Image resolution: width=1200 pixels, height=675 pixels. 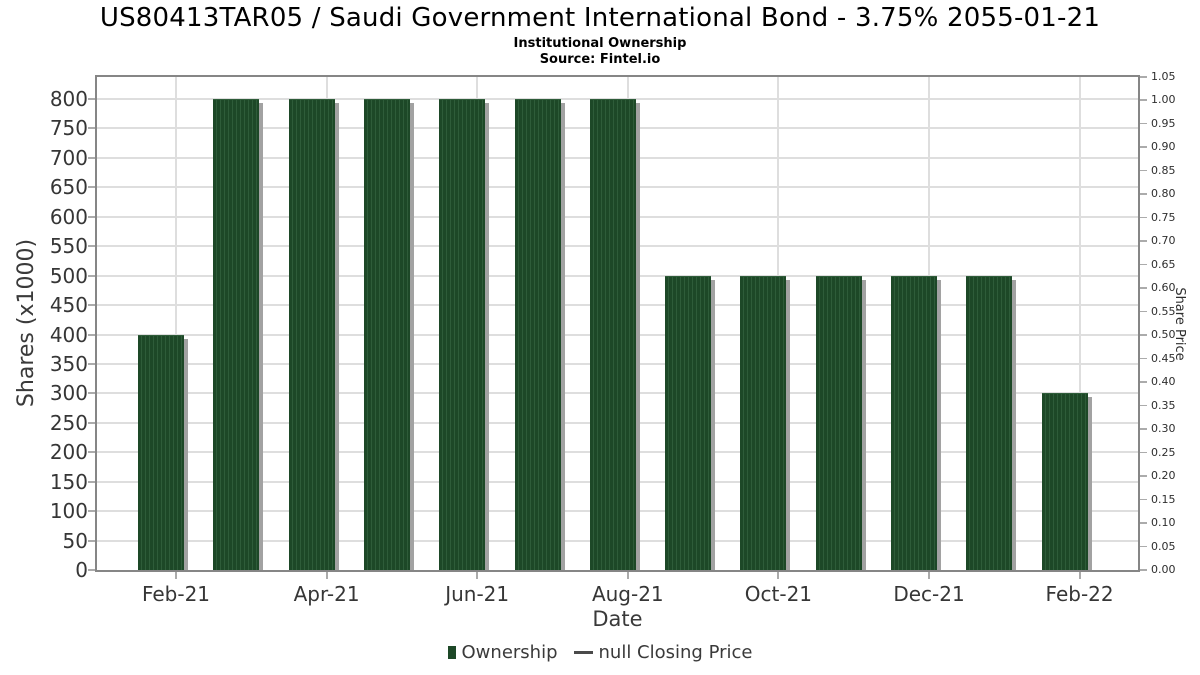 What do you see at coordinates (68, 363) in the screenshot?
I see `y-axis-tick-label: 350` at bounding box center [68, 363].